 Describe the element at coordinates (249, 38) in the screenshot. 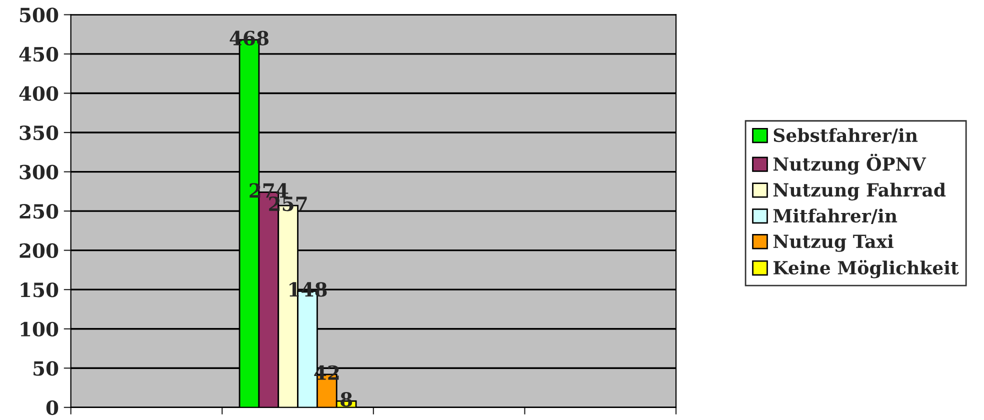

I see `data-label: 468` at that location.